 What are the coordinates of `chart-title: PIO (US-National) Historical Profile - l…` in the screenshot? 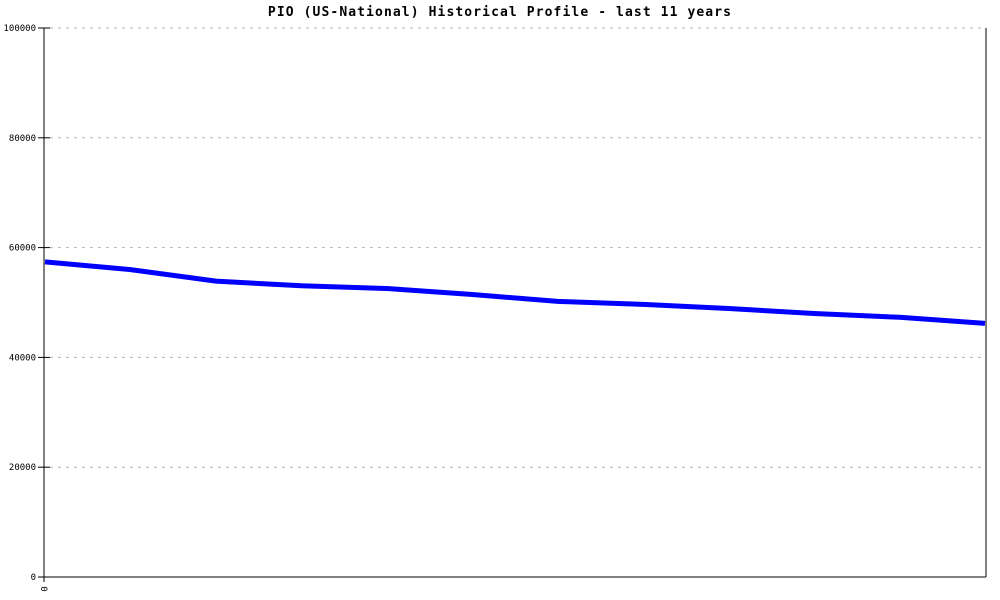 It's located at (500, 12).